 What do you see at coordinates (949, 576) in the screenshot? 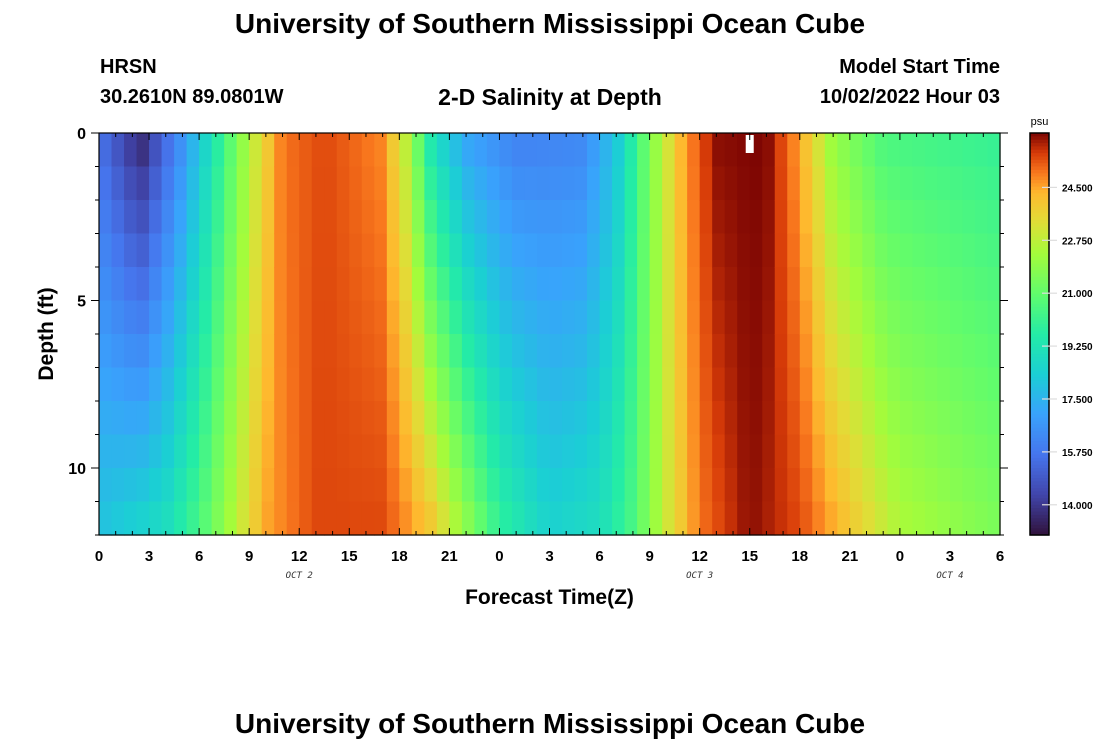
I see `x-date-label: OCT 4` at bounding box center [949, 576].